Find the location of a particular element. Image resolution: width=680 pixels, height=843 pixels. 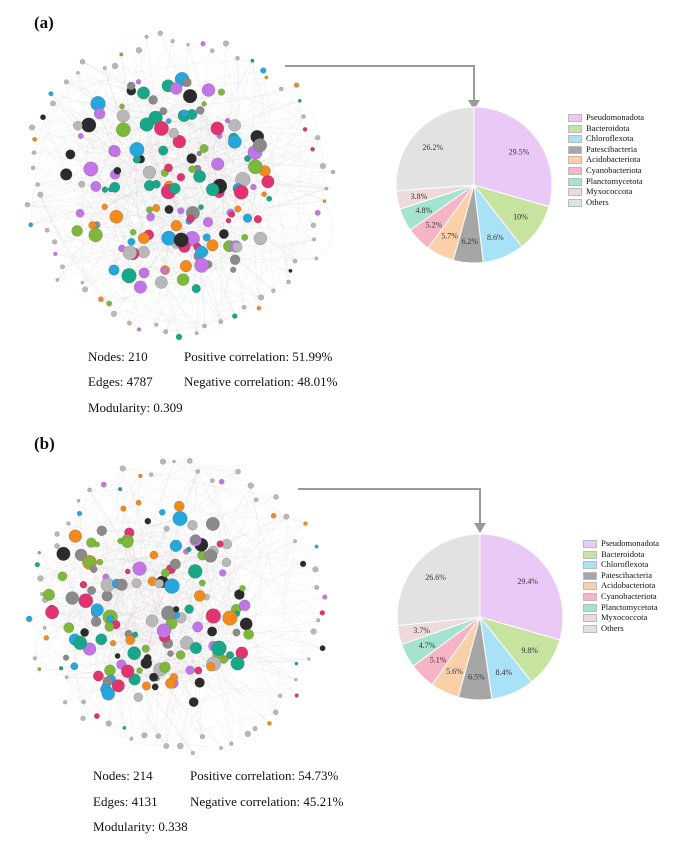

legend-label: Pseudomonadota is located at coordinates (630, 543).